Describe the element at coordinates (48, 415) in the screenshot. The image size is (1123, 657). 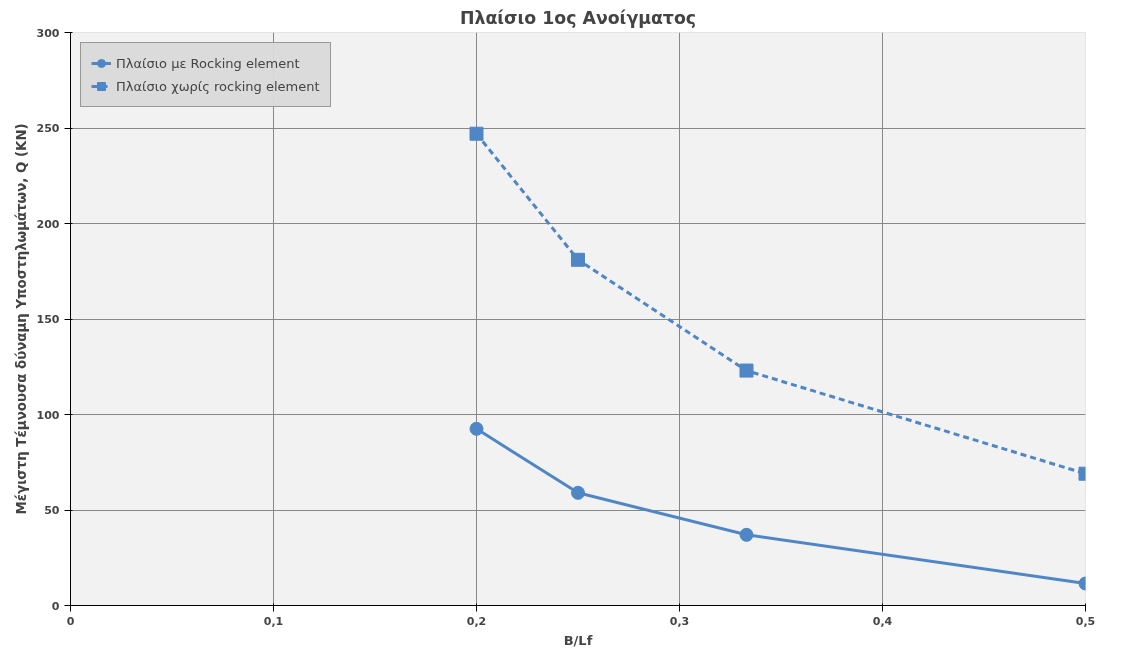
I see `y-tick-label: 100` at that location.